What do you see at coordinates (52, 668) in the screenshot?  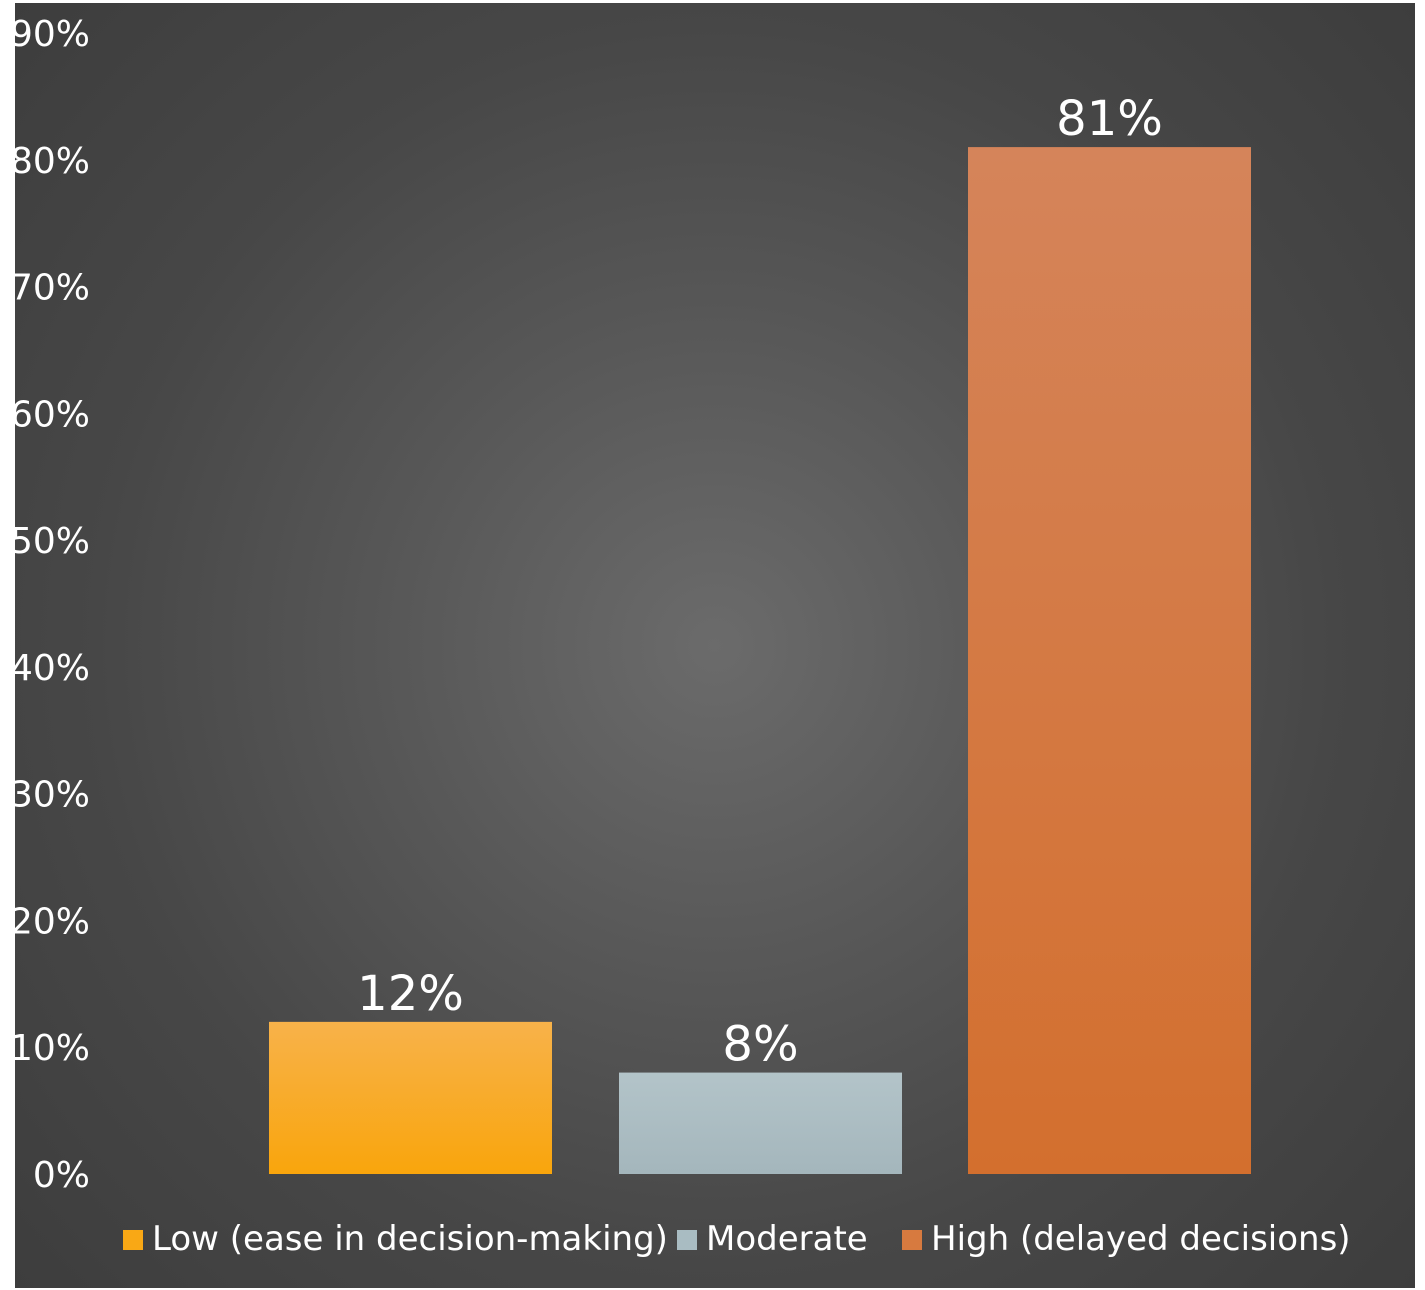 I see `y-tick-label: 40%` at bounding box center [52, 668].